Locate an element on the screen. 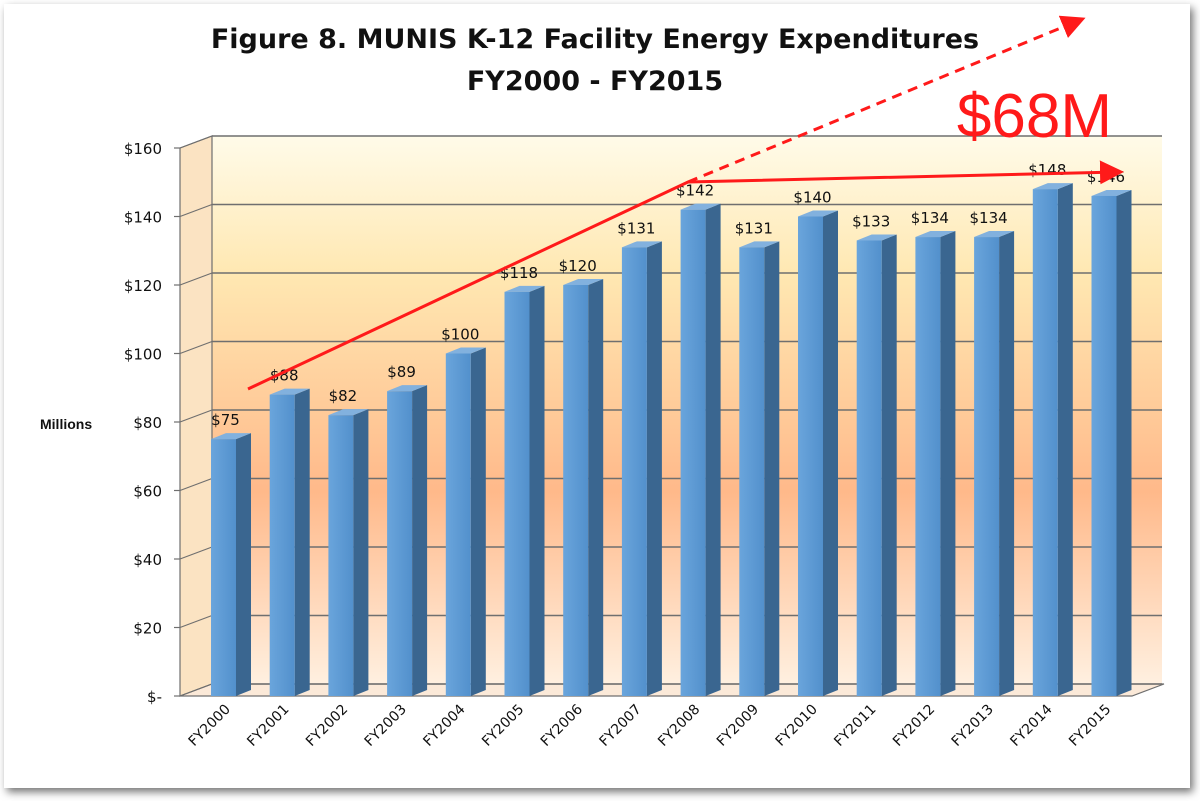 Image resolution: width=1200 pixels, height=801 pixels. data-label: $82 is located at coordinates (343, 396).